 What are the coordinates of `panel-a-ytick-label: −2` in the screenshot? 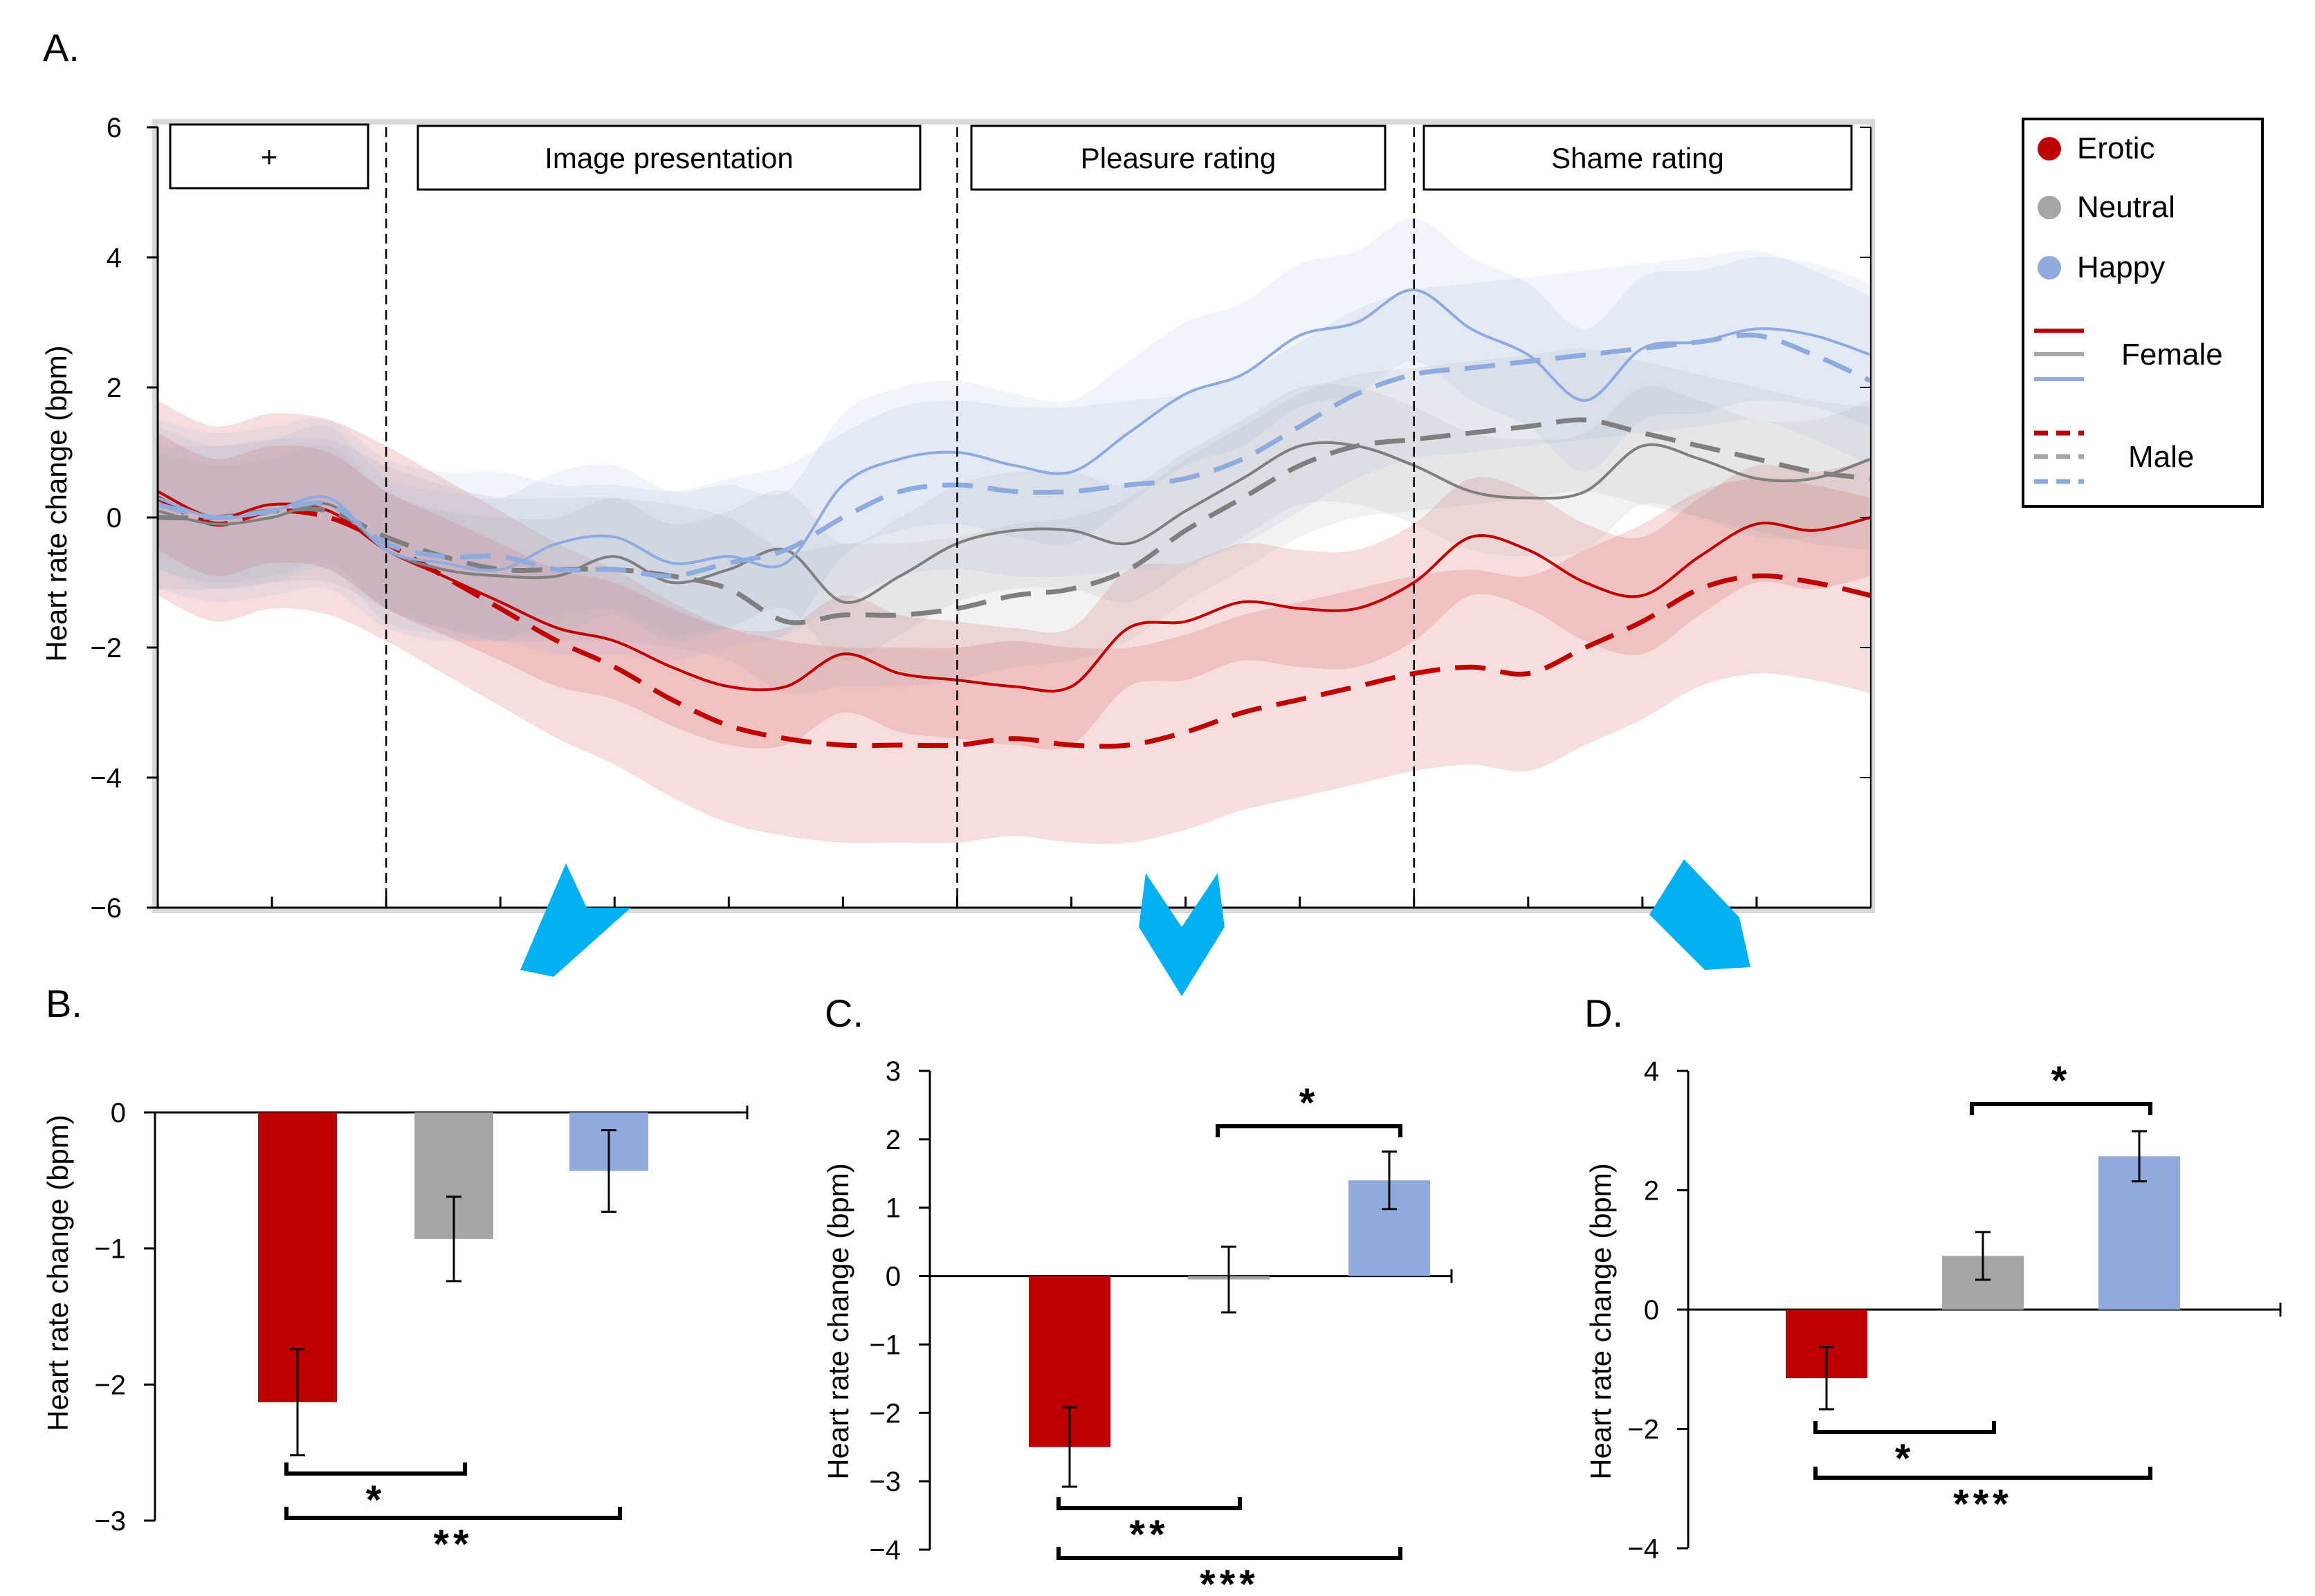 It's located at (106, 648).